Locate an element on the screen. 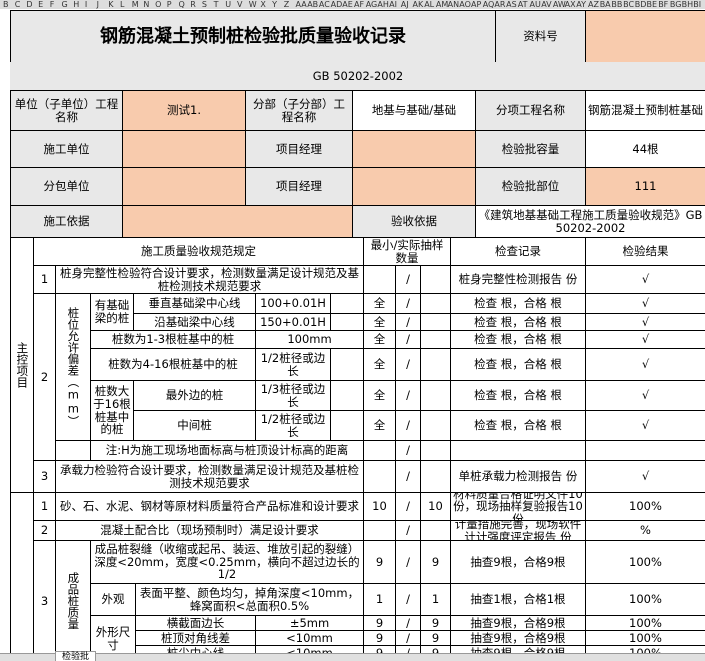  column-letter: AL is located at coordinates (429, 4).